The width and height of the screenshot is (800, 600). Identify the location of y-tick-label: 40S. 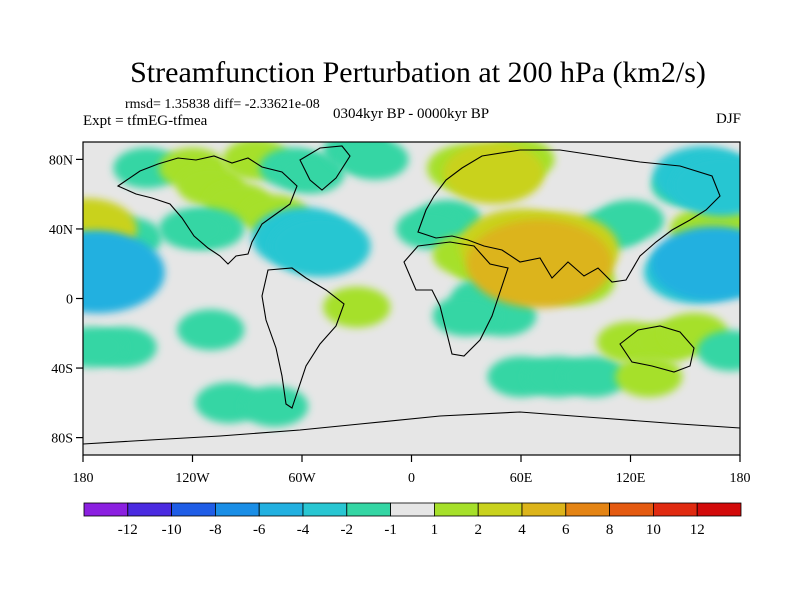
(62, 369).